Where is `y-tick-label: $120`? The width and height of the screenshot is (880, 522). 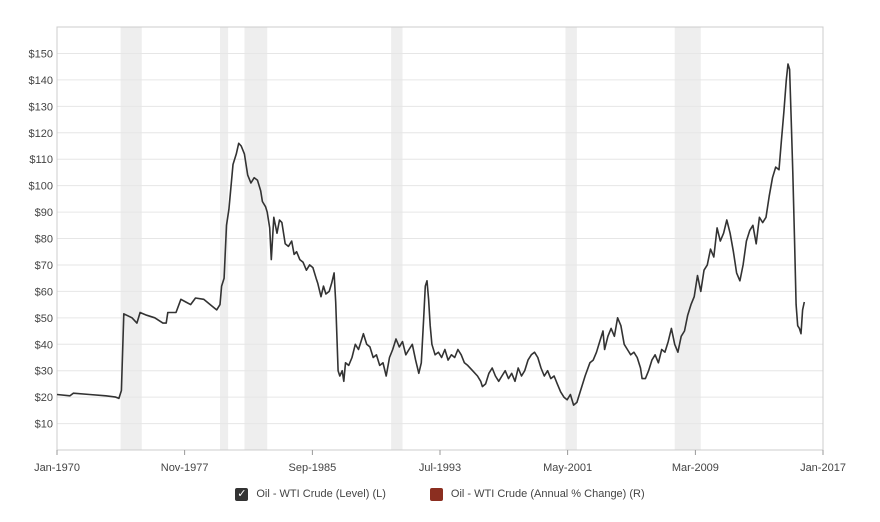 y-tick-label: $120 is located at coordinates (41, 134).